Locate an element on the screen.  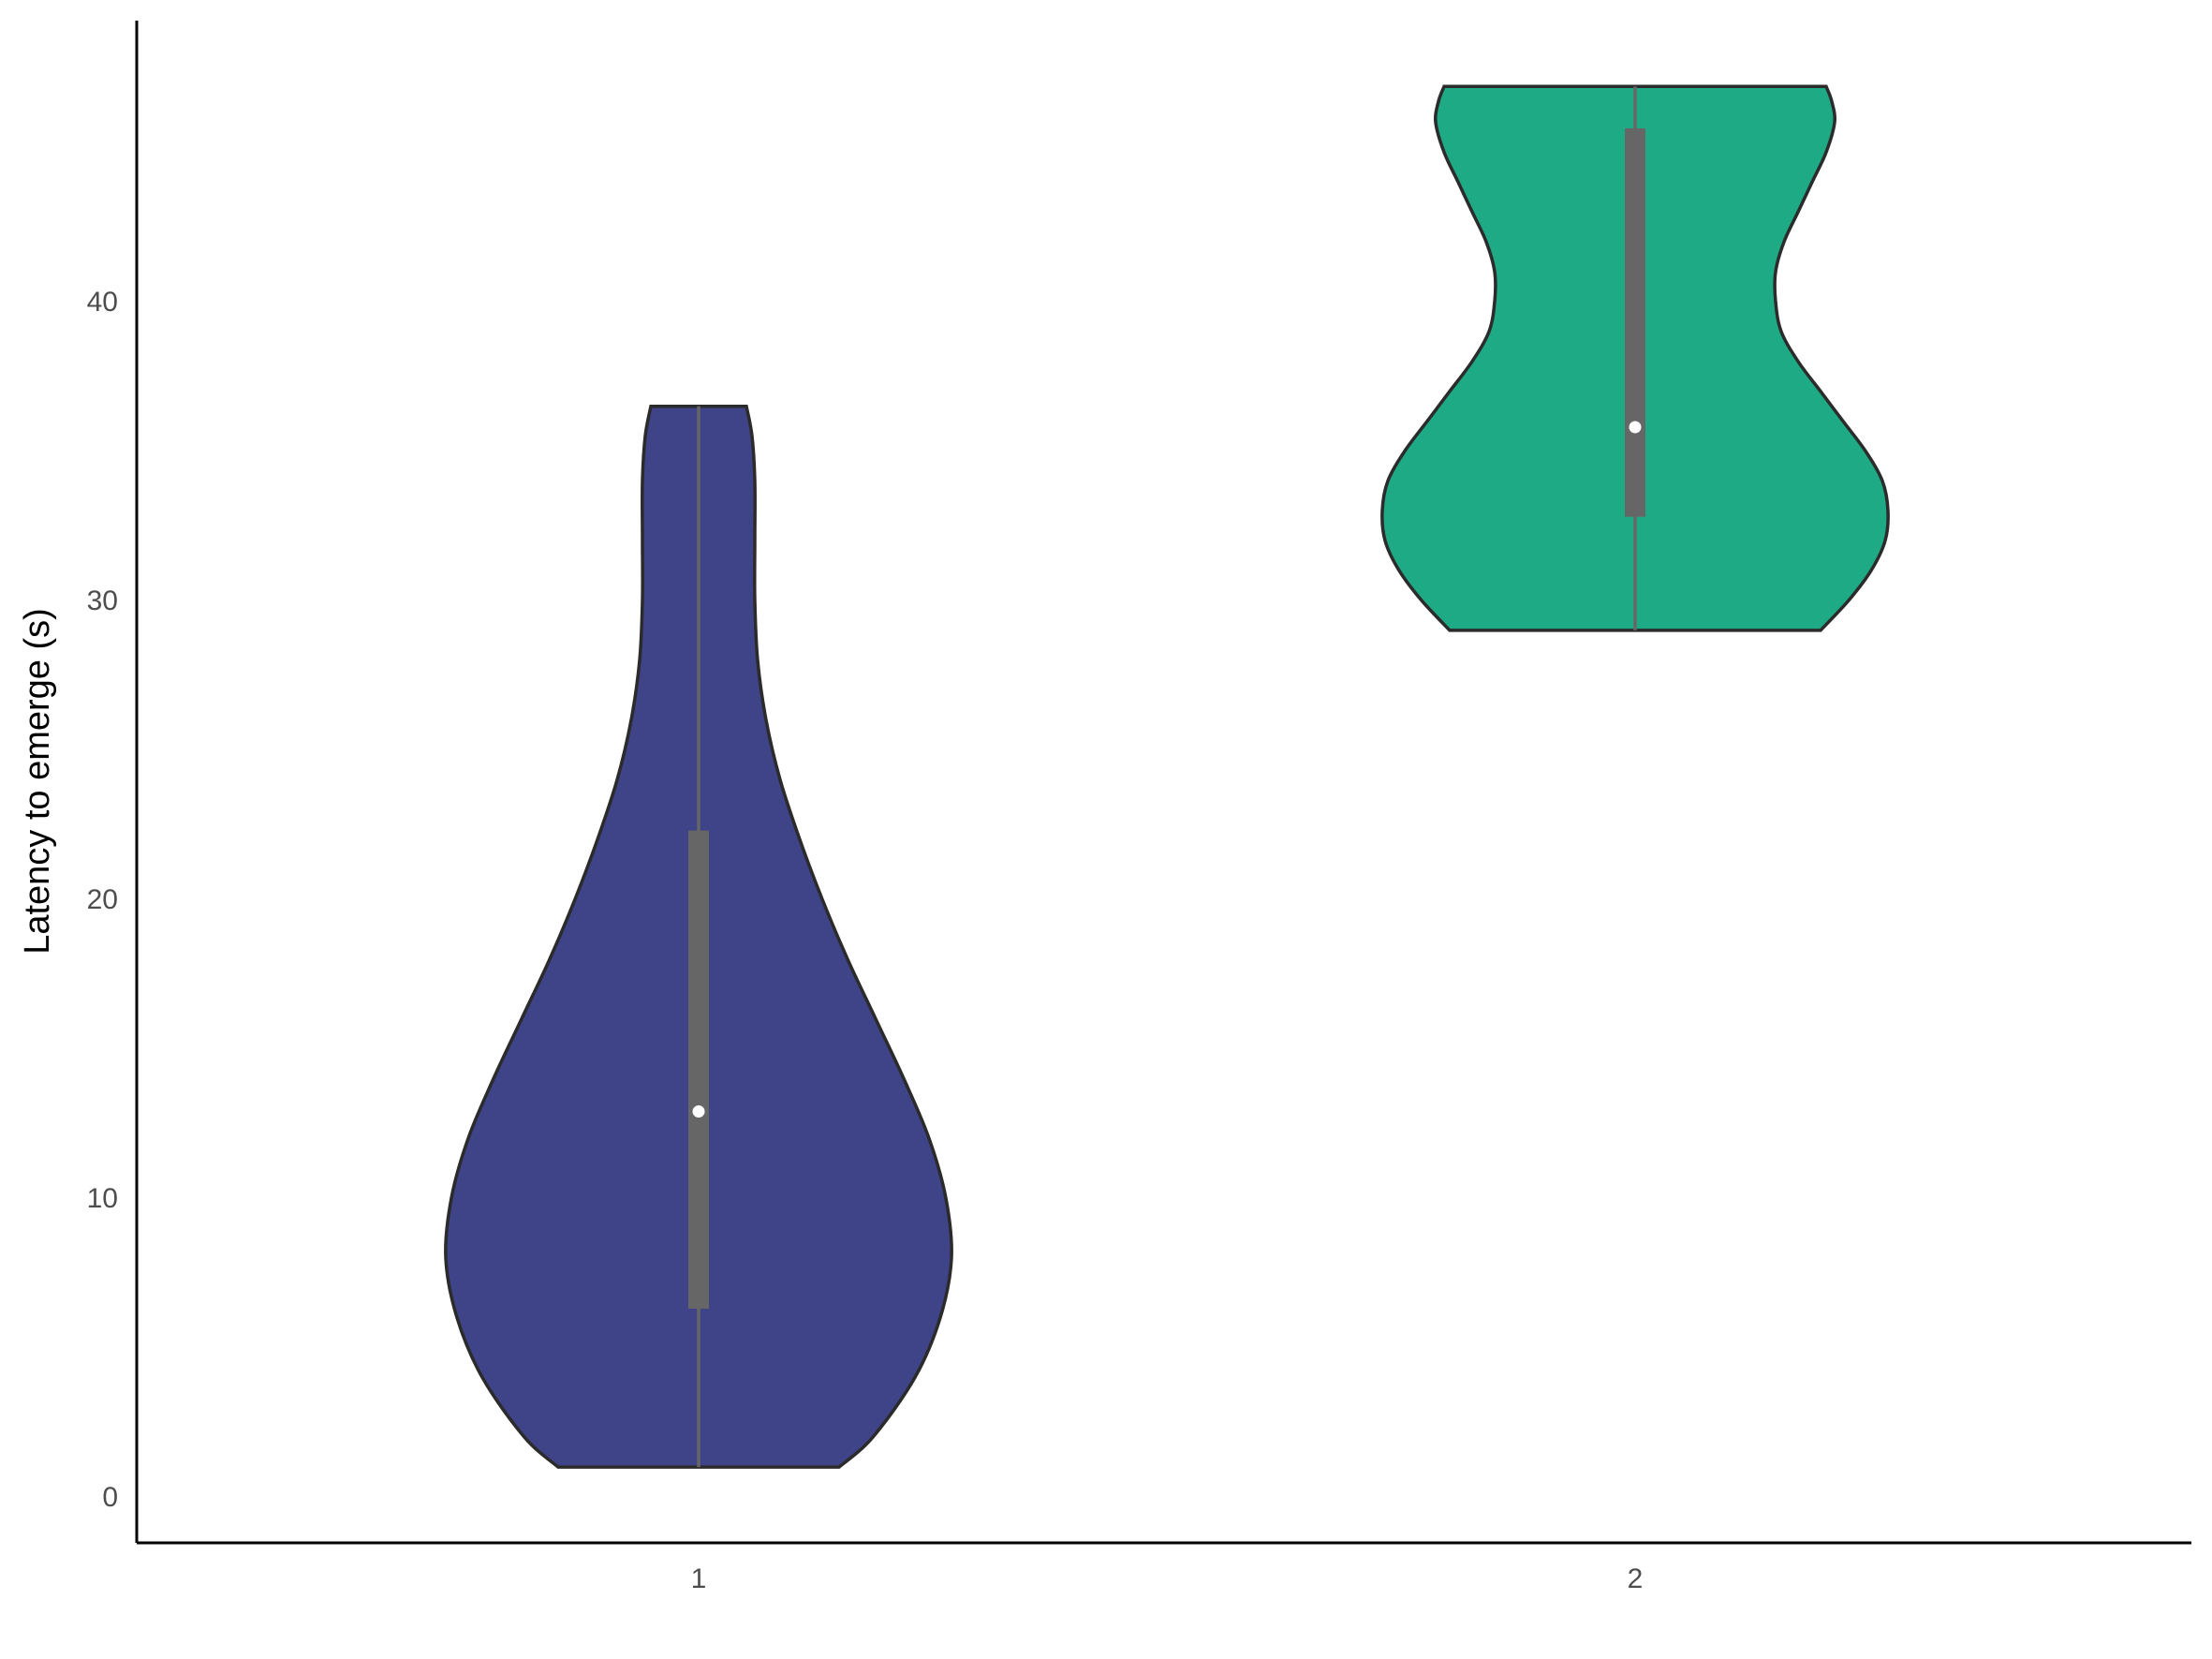
y-tick-label: 10 is located at coordinates (102, 1199).